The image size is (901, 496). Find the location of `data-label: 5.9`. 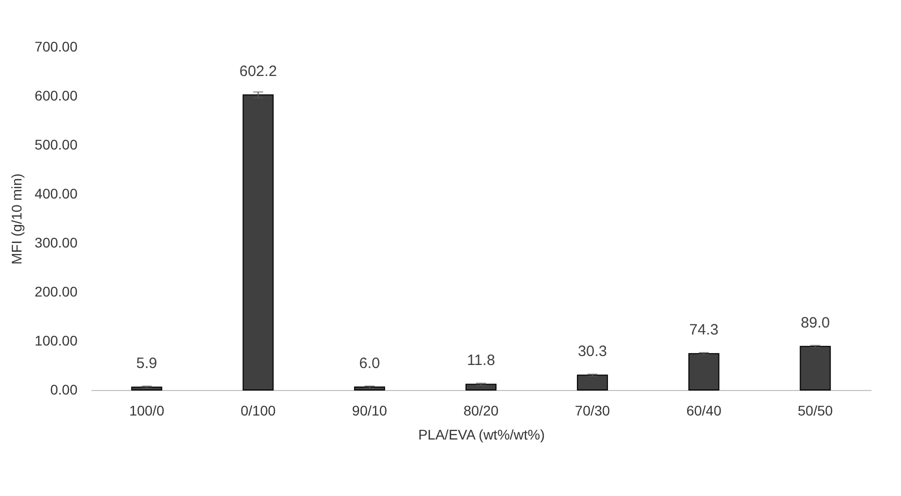

data-label: 5.9 is located at coordinates (147, 363).